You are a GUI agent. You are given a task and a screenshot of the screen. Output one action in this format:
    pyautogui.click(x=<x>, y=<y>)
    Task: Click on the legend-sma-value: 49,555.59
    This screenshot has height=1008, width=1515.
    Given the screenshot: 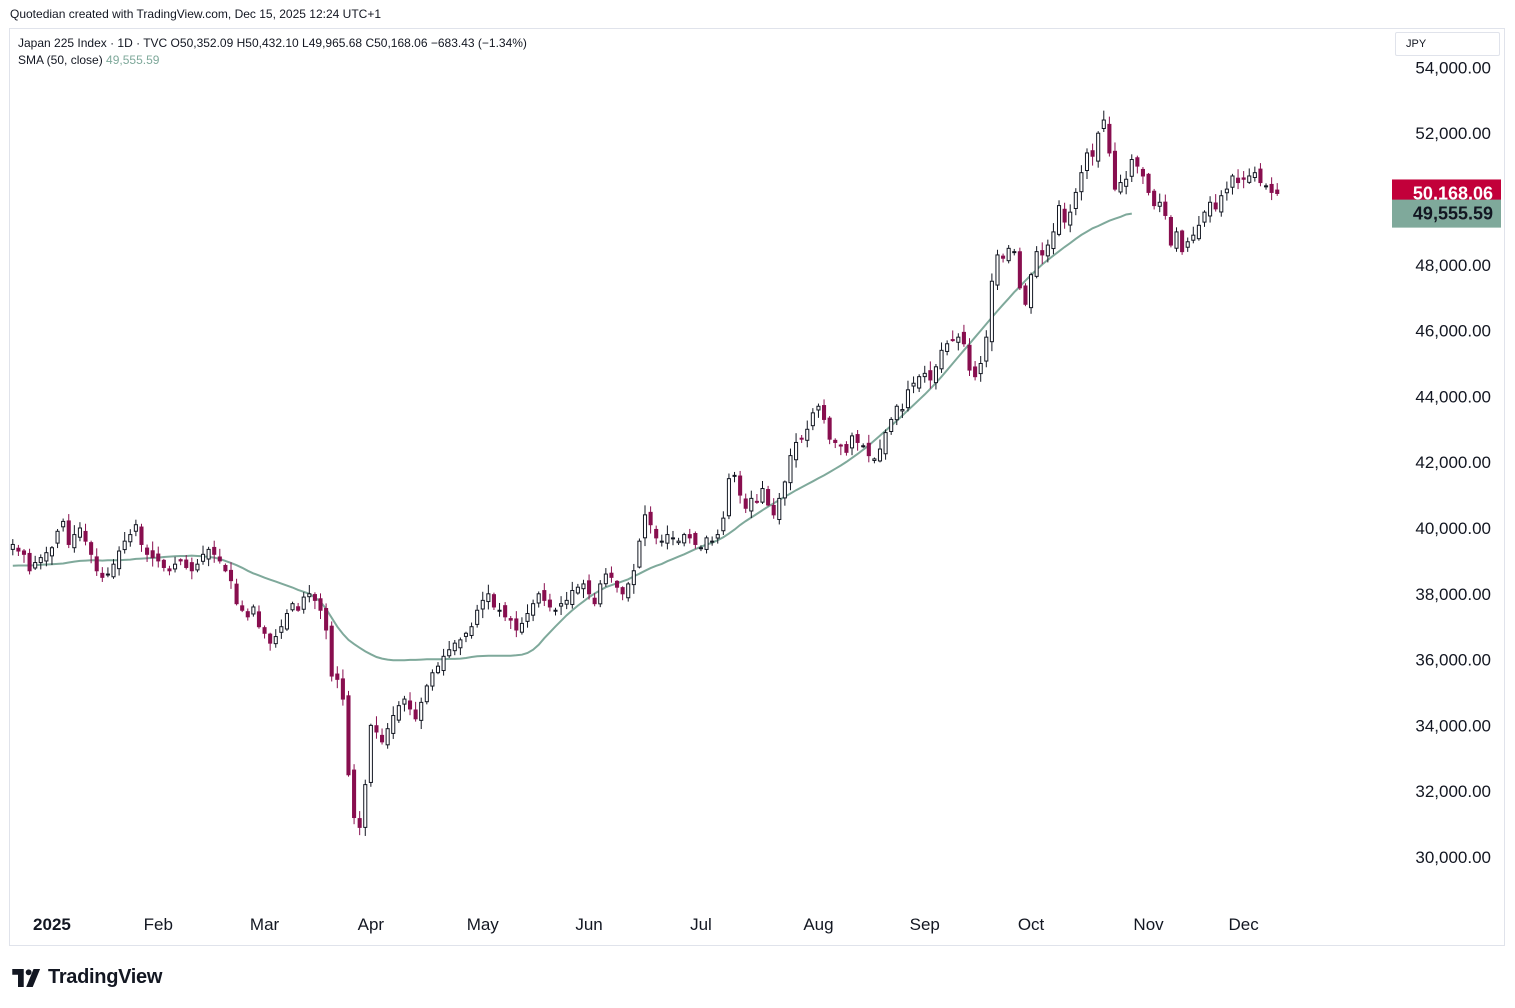 What is the action you would take?
    pyautogui.click(x=133, y=60)
    